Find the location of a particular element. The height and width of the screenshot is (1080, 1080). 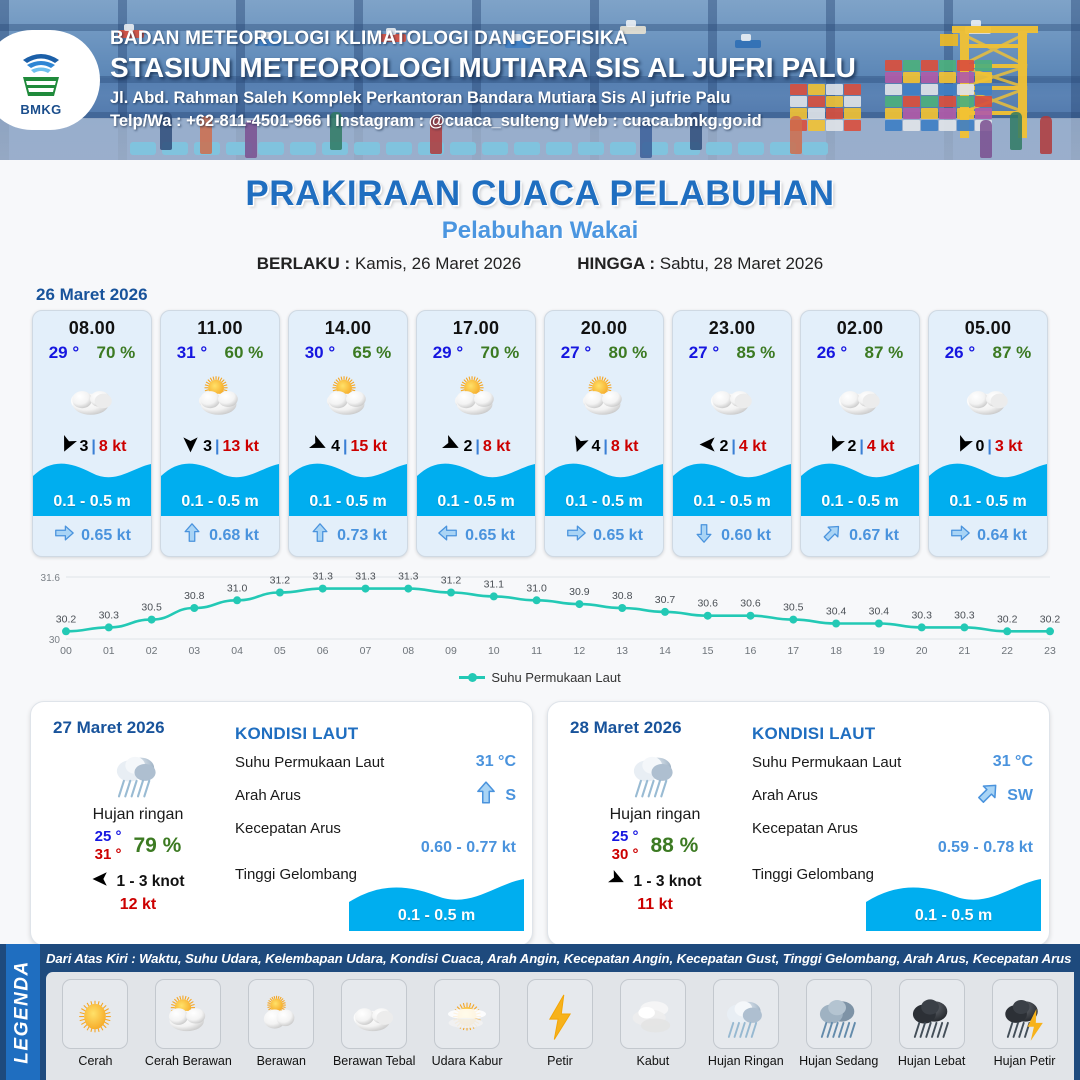

valid-from: BERLAKU : Kamis, 26 Maret 2026 is located at coordinates (389, 264).